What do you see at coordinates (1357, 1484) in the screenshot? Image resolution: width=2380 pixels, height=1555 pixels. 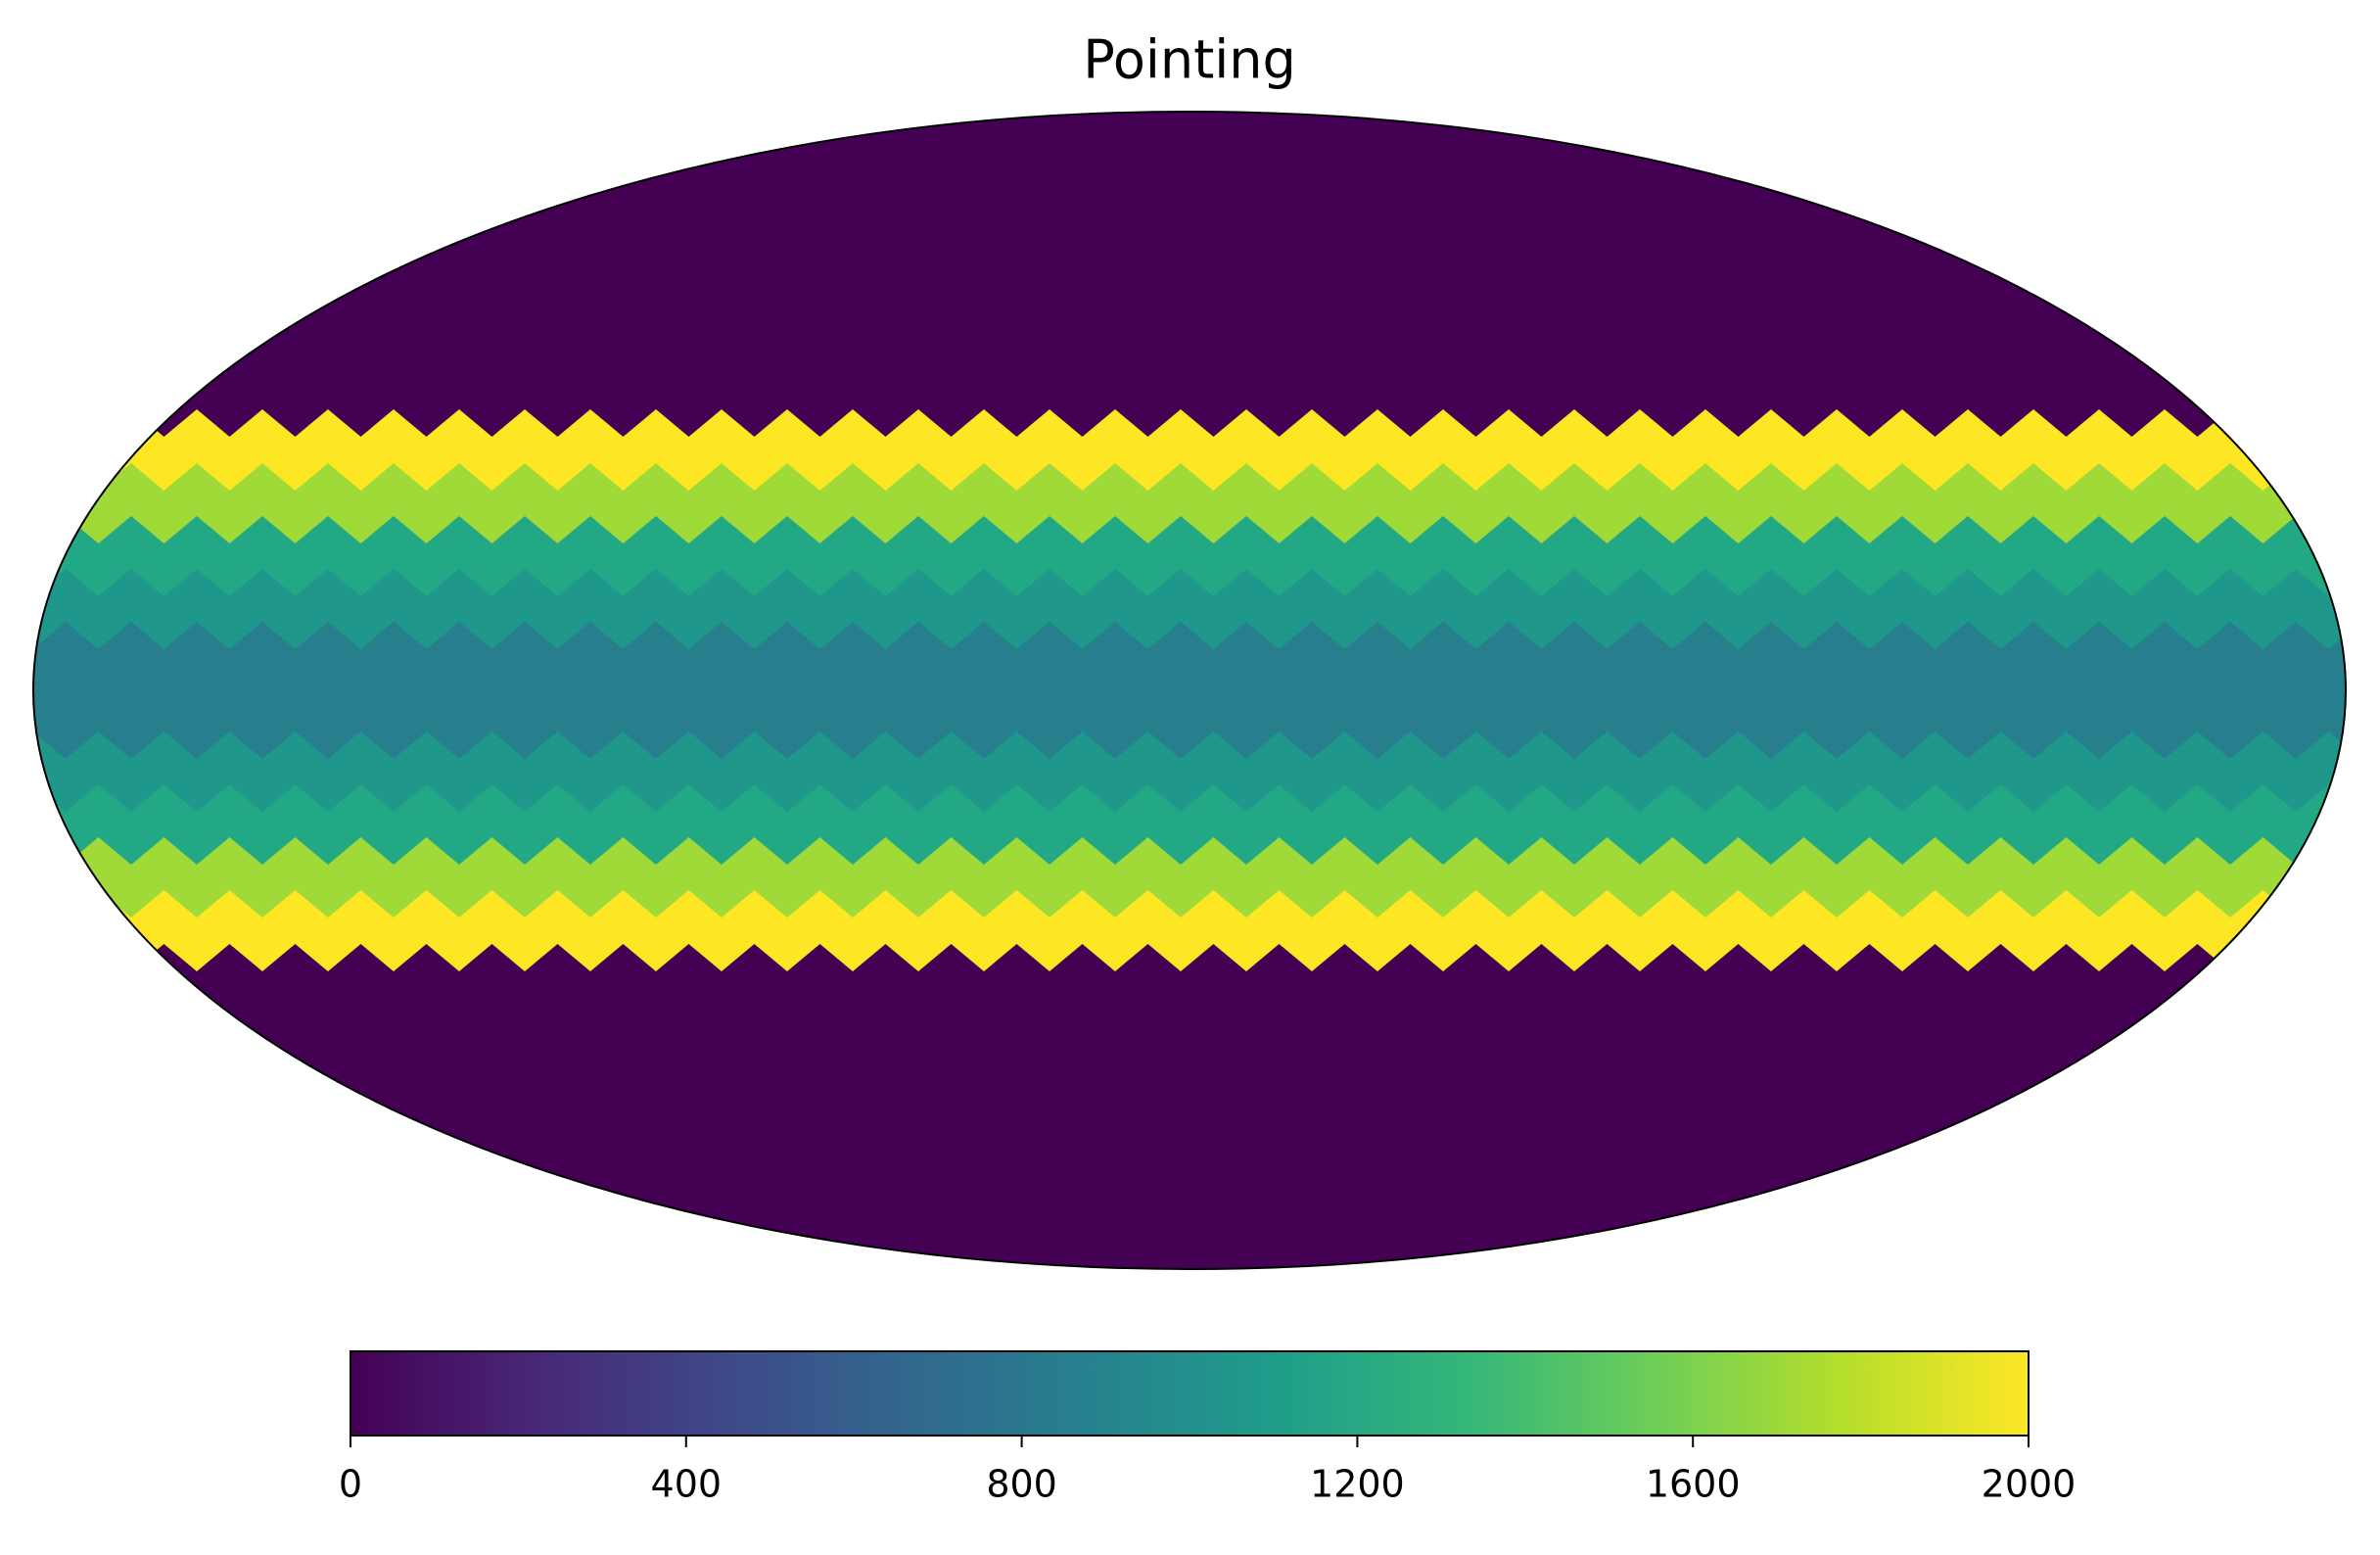 I see `tick-label: 1200` at bounding box center [1357, 1484].